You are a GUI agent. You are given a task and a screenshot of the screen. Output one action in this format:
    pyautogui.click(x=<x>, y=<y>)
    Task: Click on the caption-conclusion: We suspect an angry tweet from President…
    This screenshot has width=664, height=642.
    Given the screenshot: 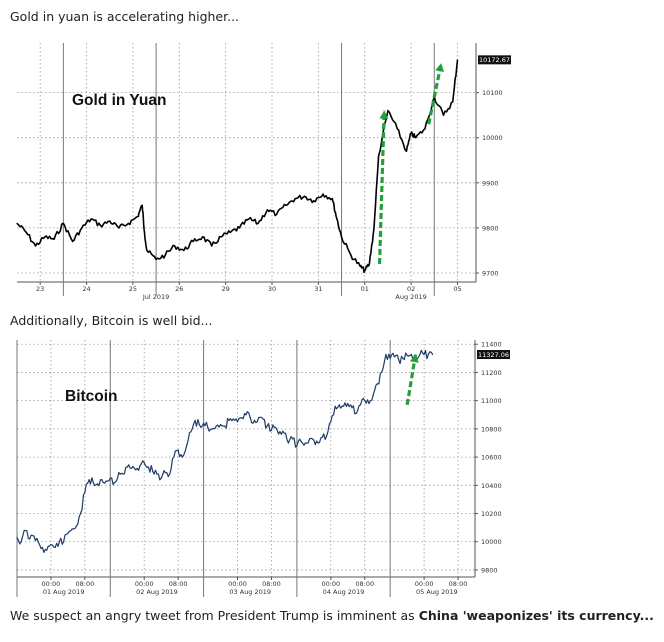 What is the action you would take?
    pyautogui.click(x=332, y=615)
    